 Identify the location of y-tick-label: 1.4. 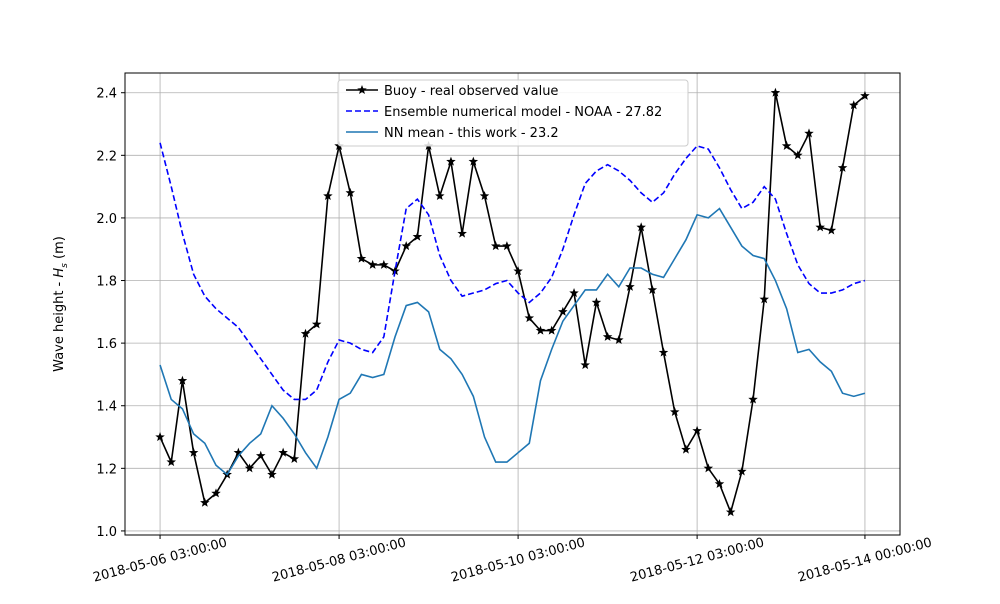
(106, 407).